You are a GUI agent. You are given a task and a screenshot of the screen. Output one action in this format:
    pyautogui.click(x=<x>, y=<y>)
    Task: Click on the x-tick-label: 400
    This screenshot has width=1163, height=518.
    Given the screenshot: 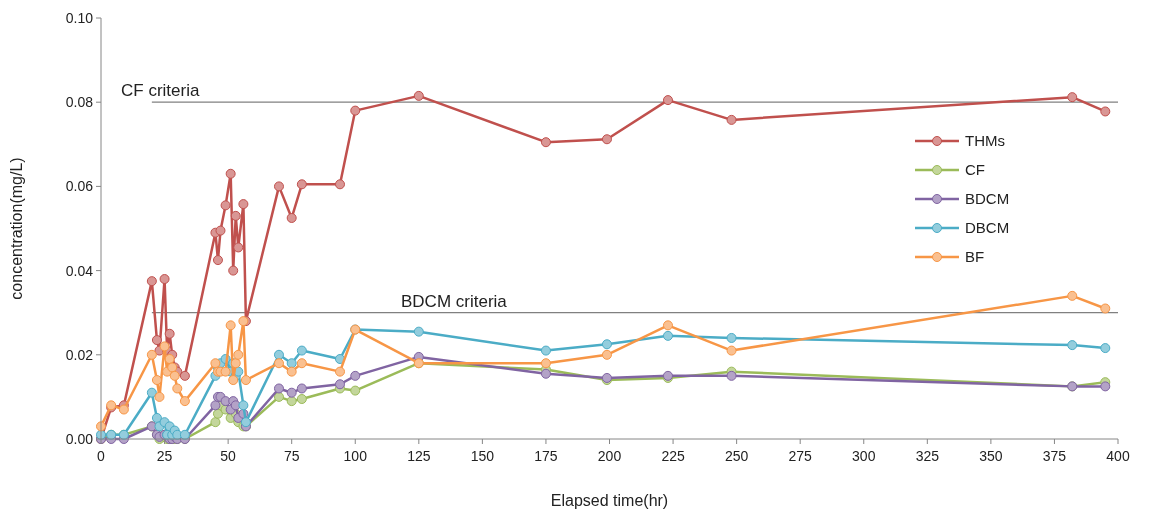 What is the action you would take?
    pyautogui.click(x=1118, y=456)
    